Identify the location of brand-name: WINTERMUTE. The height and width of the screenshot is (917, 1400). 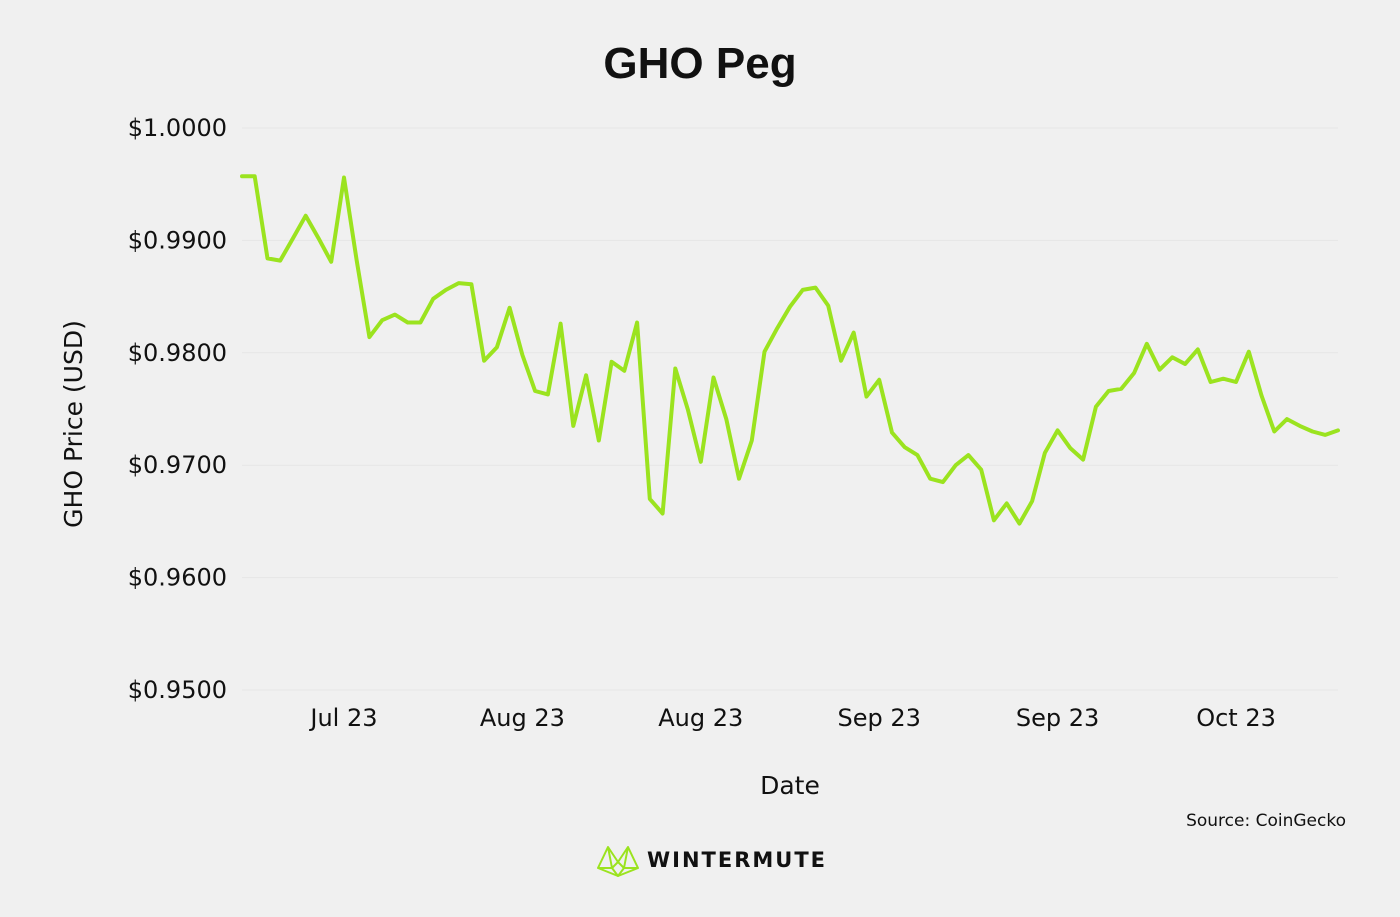
(737, 860).